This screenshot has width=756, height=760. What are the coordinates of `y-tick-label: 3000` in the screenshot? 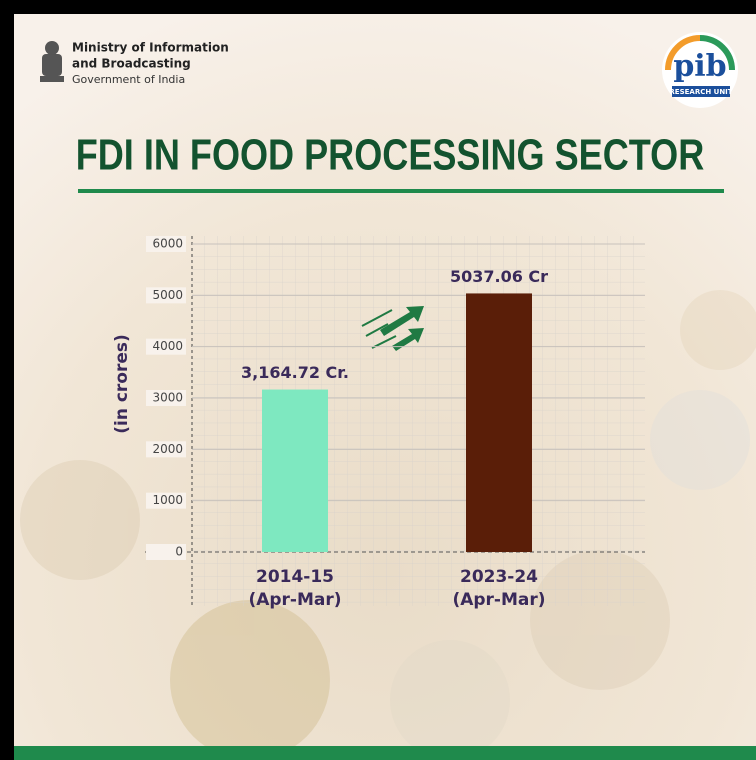 It's located at (167, 398).